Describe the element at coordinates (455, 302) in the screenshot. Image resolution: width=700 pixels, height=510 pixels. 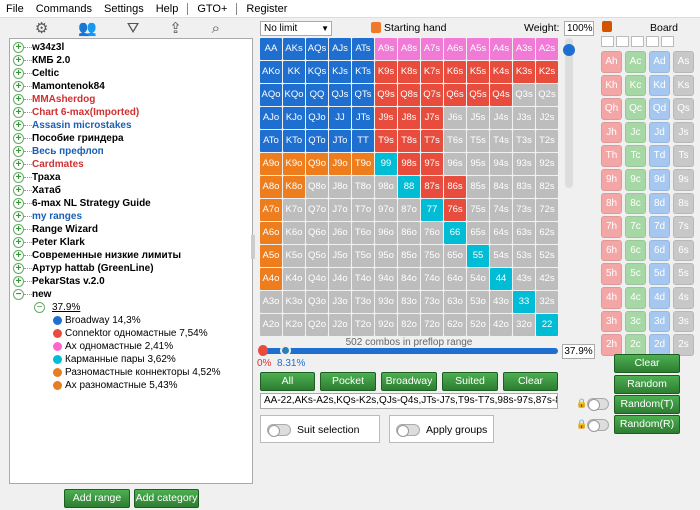
I see `hand-cell: 63o` at that location.